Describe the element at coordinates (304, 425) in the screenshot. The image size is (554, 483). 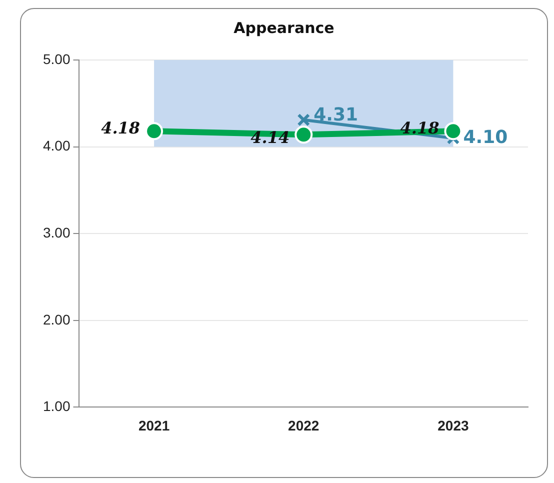
I see `x-tick-label: 2022` at that location.